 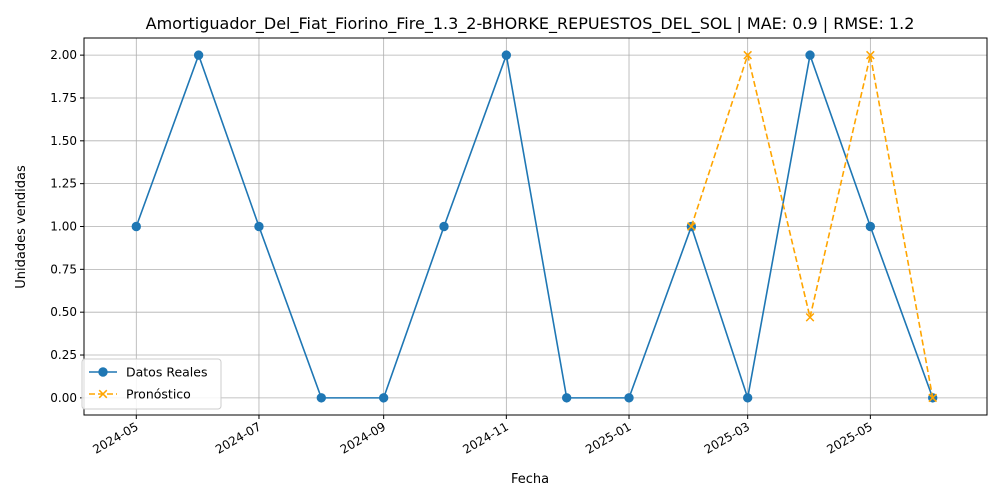 I want to click on y-axis: 0.00 0.25 0.50 0.75 1.00 1.25 1.50 1.75 2.00, so click(x=67, y=226).